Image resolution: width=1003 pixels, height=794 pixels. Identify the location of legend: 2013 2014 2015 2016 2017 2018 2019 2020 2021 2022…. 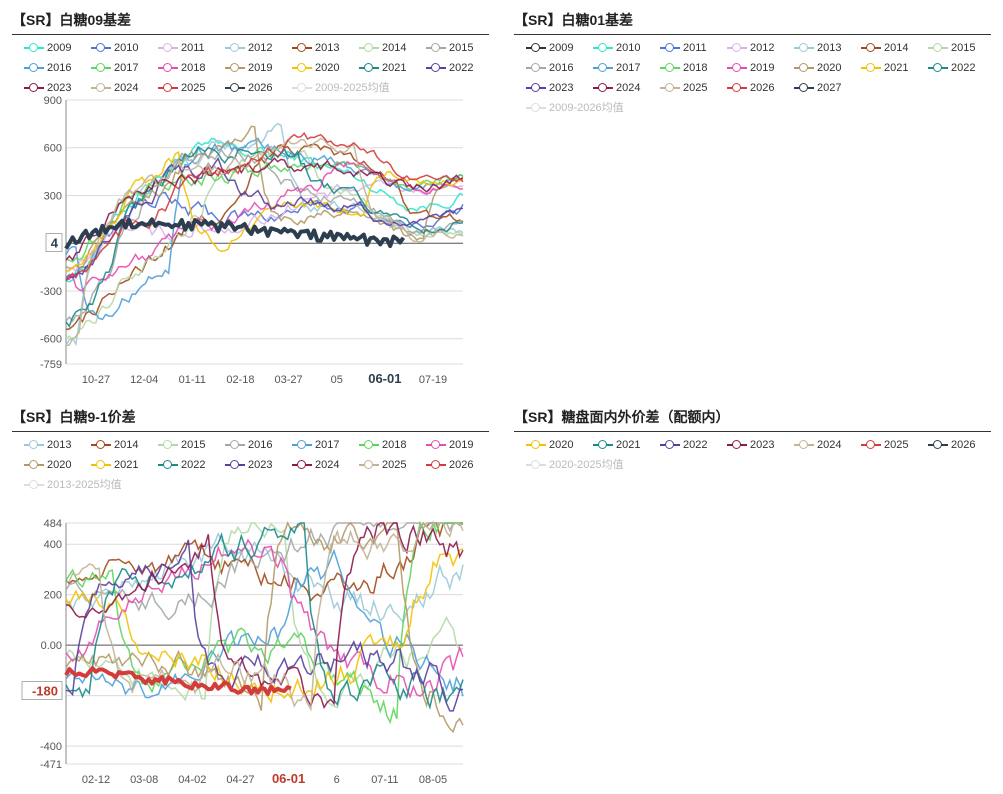
(259, 465).